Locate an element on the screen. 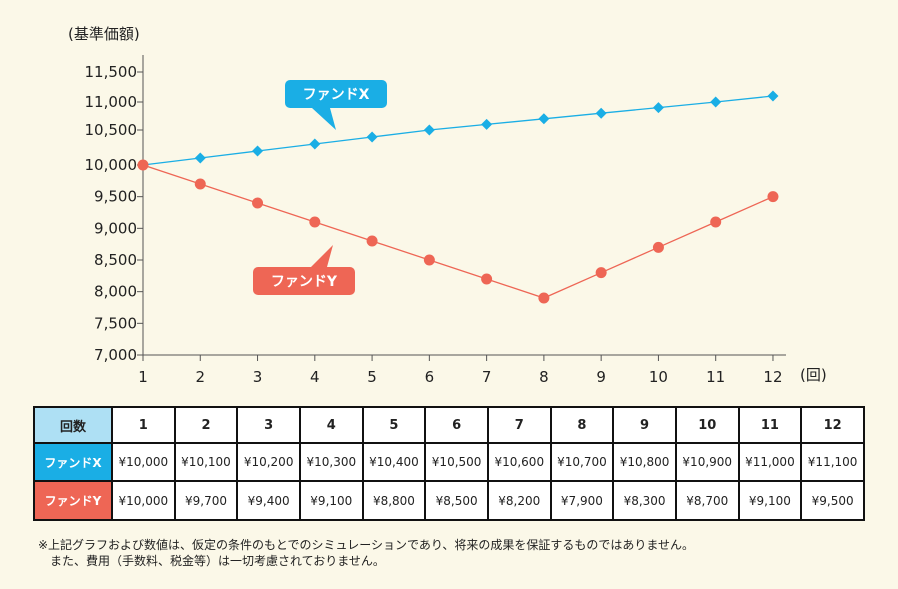  fund-x-callout-label: ファンドX is located at coordinates (336, 95).